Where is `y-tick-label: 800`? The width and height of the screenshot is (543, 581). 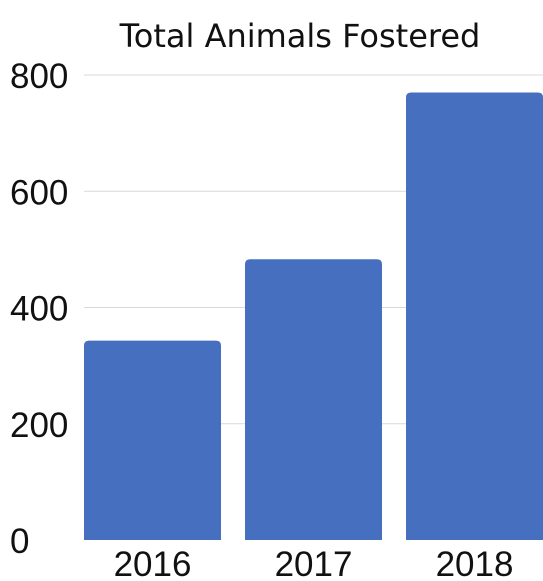 y-tick-label: 800 is located at coordinates (39, 76).